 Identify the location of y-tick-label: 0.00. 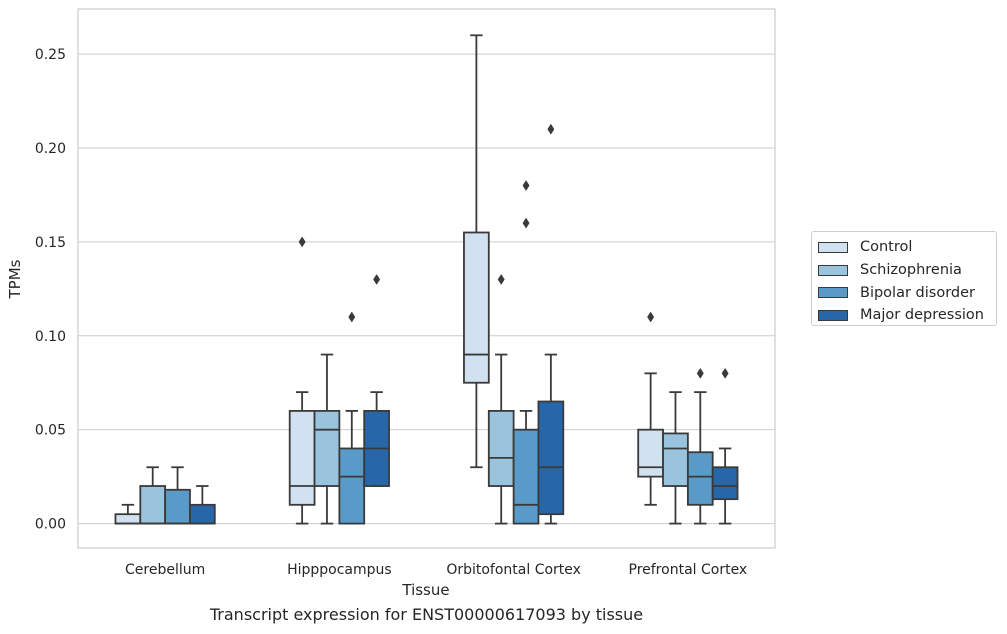
(50, 525).